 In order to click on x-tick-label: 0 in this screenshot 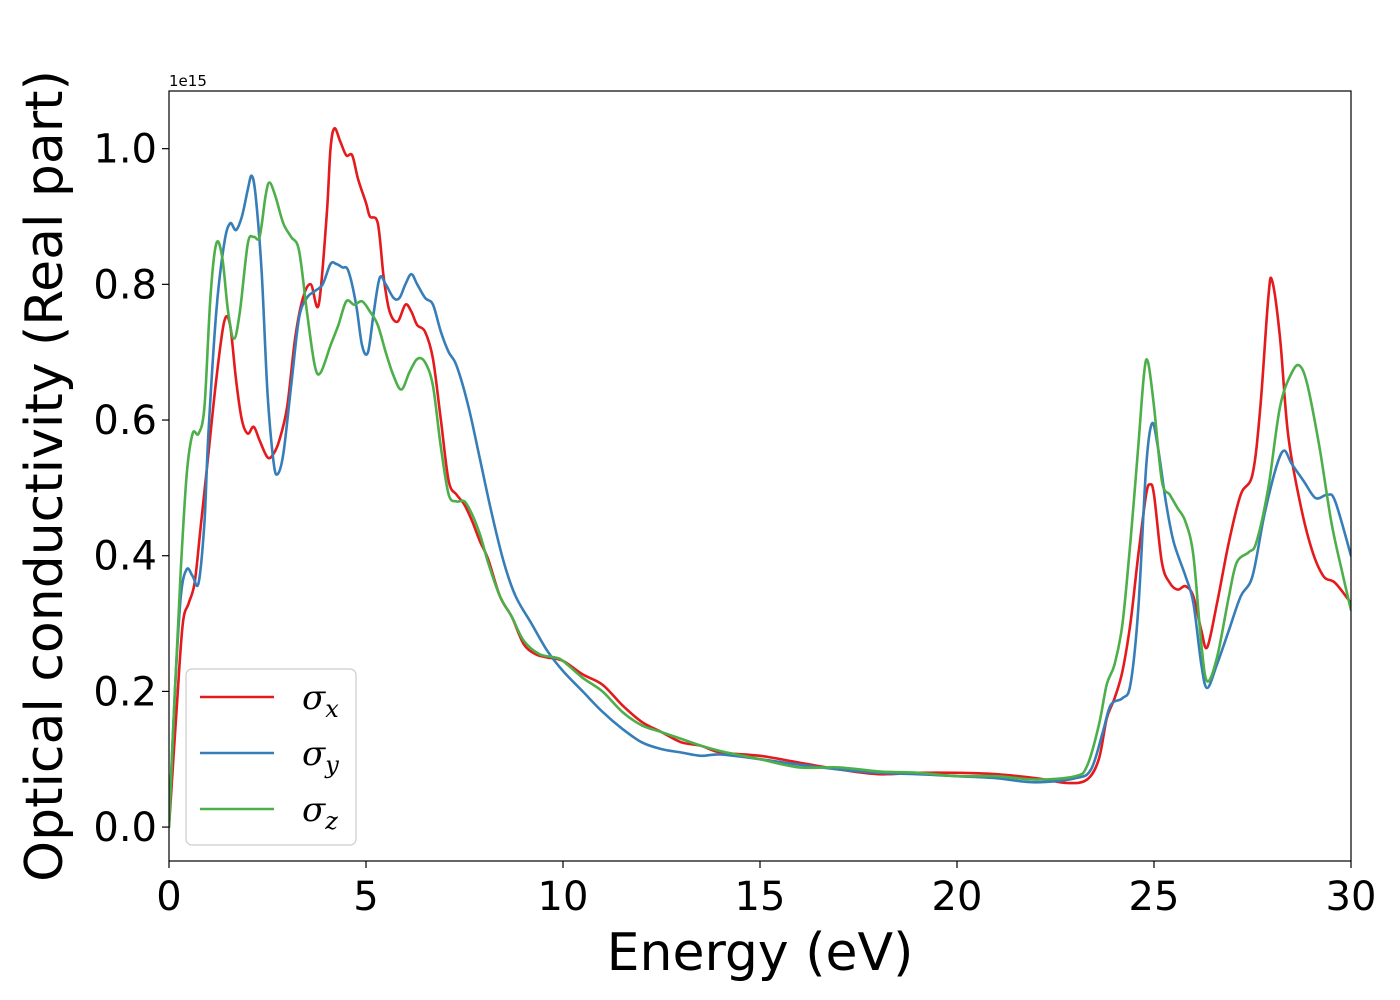, I will do `click(168, 897)`.